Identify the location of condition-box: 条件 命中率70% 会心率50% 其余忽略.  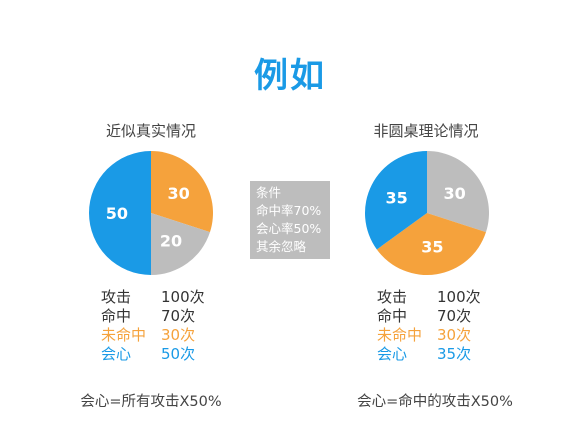
(290, 220).